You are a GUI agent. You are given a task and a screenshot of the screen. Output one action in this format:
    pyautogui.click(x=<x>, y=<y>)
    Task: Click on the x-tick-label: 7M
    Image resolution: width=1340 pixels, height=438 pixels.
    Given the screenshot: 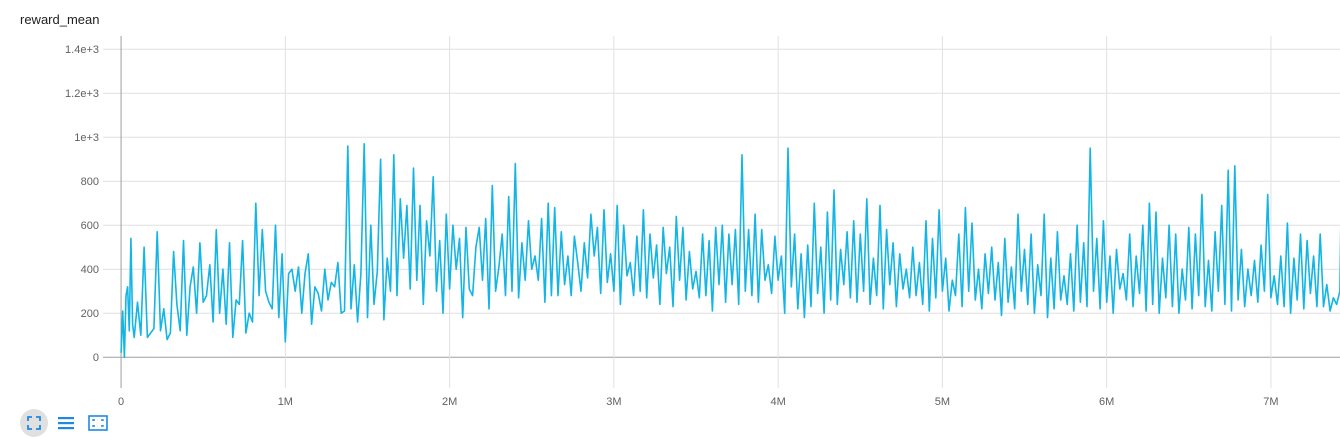 What is the action you would take?
    pyautogui.click(x=1270, y=402)
    